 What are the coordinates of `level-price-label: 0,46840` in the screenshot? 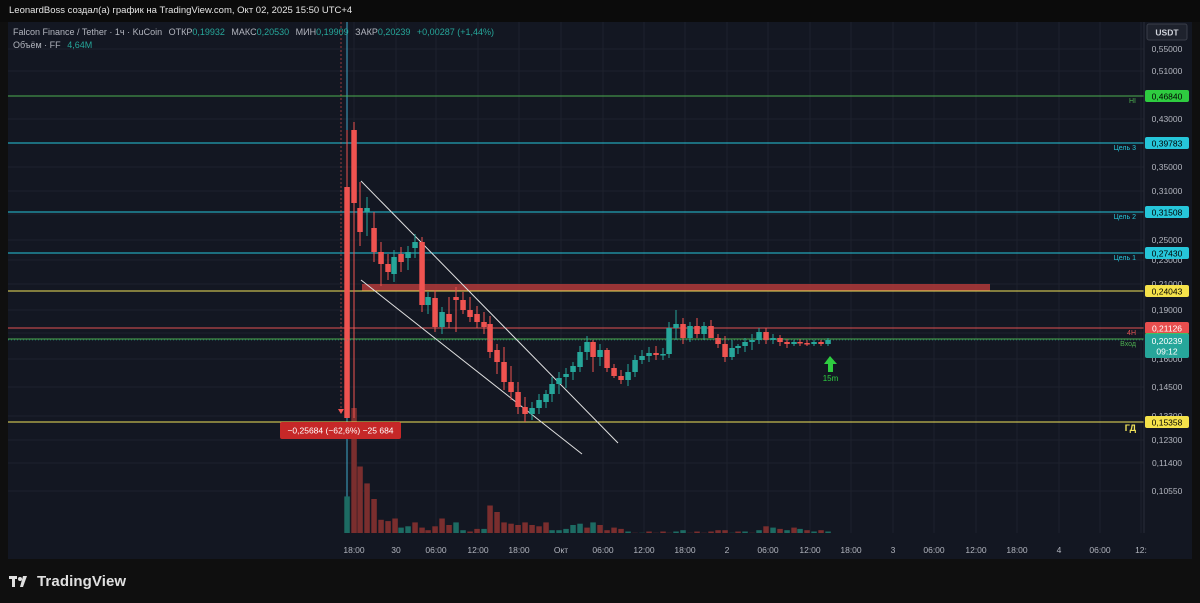 It's located at (1167, 97).